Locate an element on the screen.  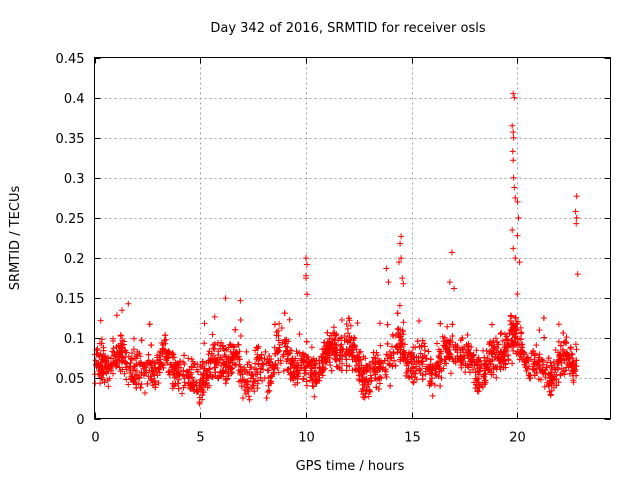
x-tick-label: 10 is located at coordinates (306, 438).